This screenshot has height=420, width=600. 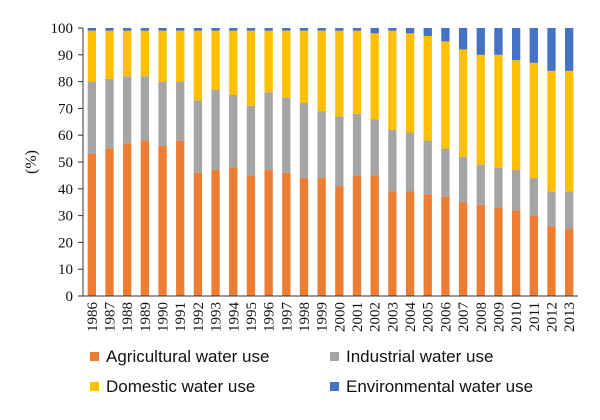 I want to click on y-tick-label: 50, so click(x=65, y=163).